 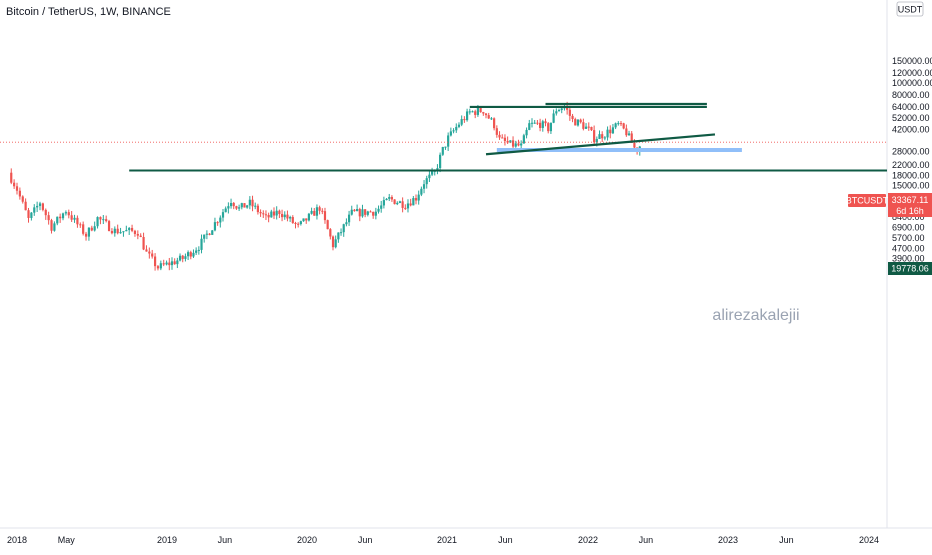 I want to click on y-tick-label: 150000.00, so click(x=912, y=61).